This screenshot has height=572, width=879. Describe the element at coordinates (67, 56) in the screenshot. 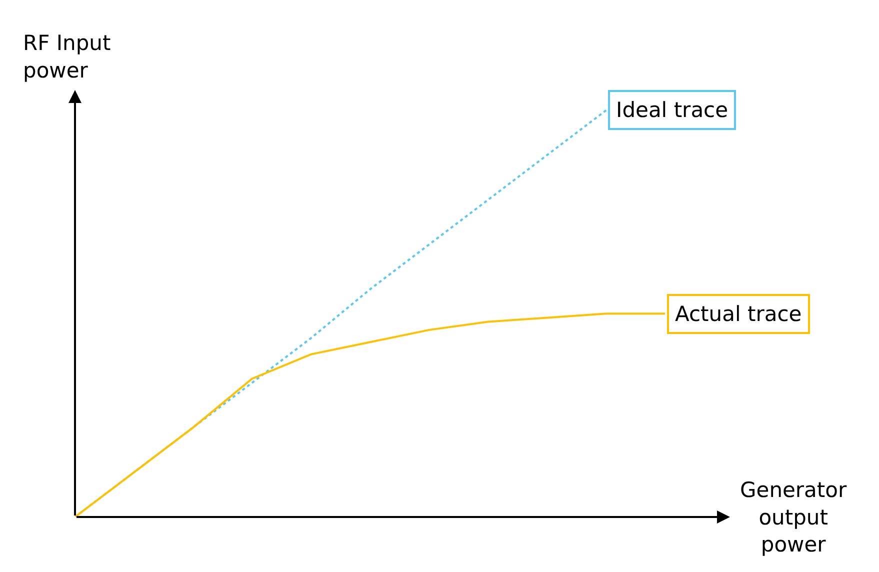

I see `y-axis-title: RF Input power` at that location.